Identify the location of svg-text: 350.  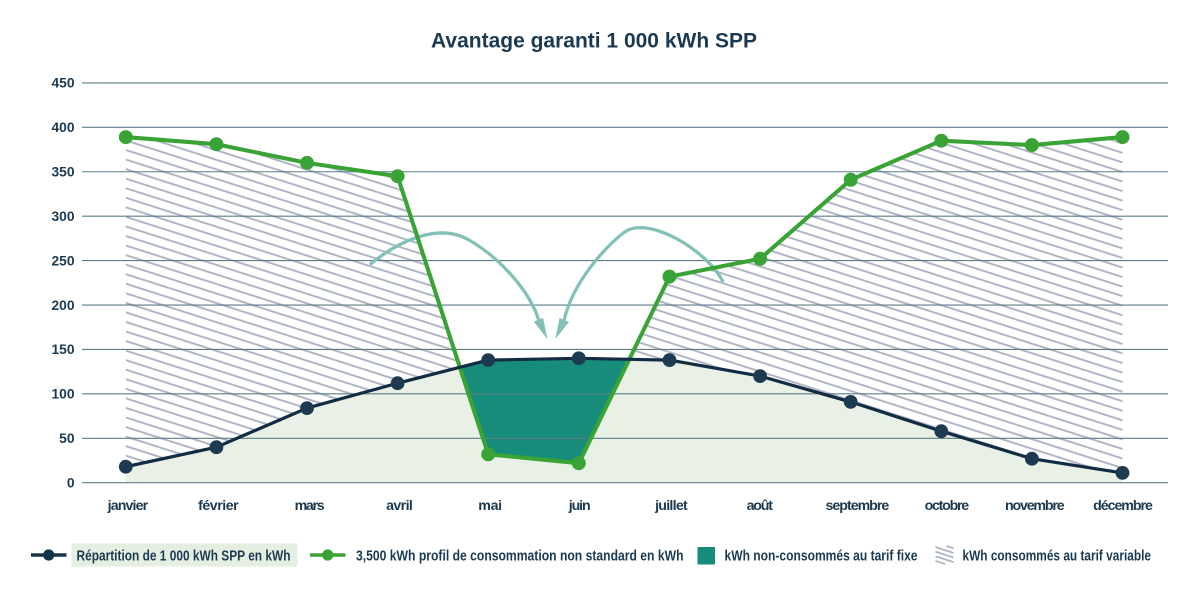
(62, 172).